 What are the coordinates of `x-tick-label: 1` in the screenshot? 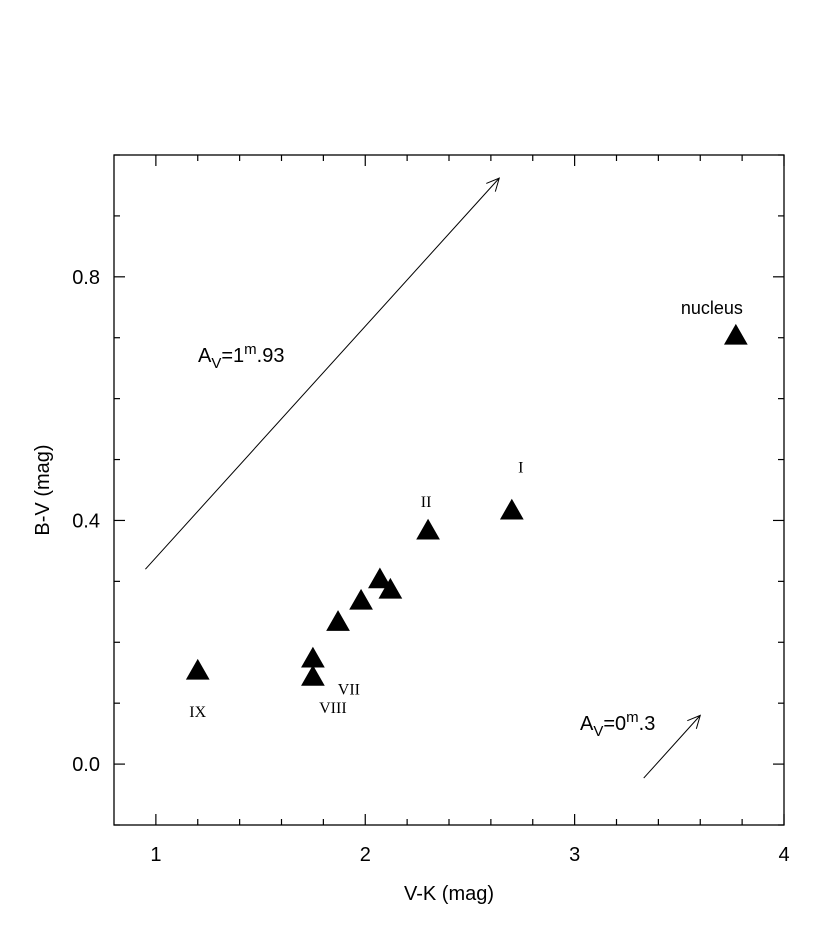 It's located at (155, 855).